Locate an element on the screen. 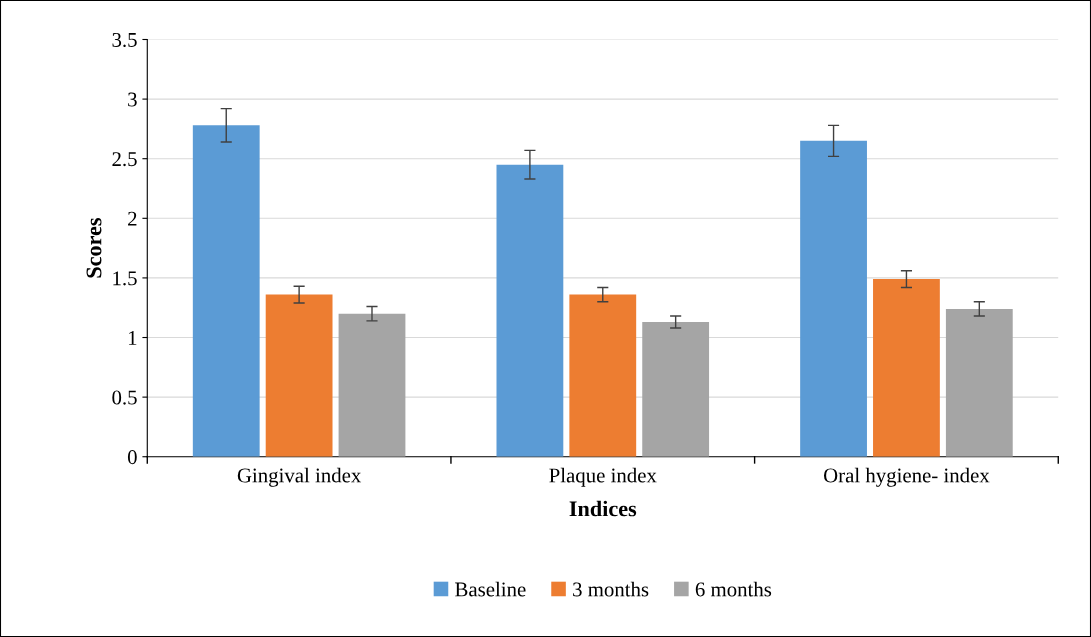 This screenshot has height=637, width=1091. y-tick-label: 0.5 is located at coordinates (124, 397).